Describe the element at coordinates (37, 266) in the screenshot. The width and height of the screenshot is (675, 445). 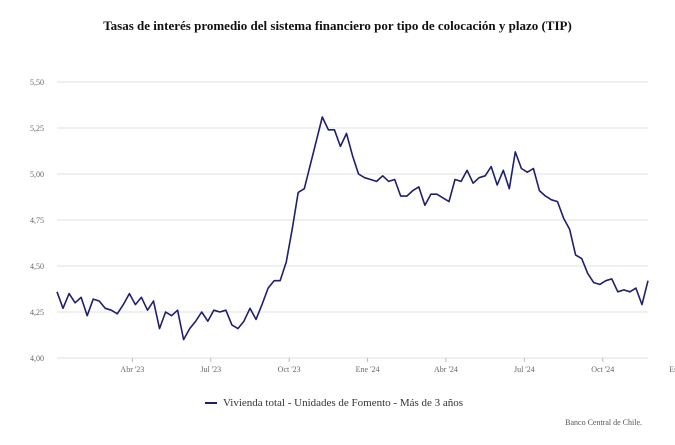
I see `y-tick-label: 4,50` at that location.